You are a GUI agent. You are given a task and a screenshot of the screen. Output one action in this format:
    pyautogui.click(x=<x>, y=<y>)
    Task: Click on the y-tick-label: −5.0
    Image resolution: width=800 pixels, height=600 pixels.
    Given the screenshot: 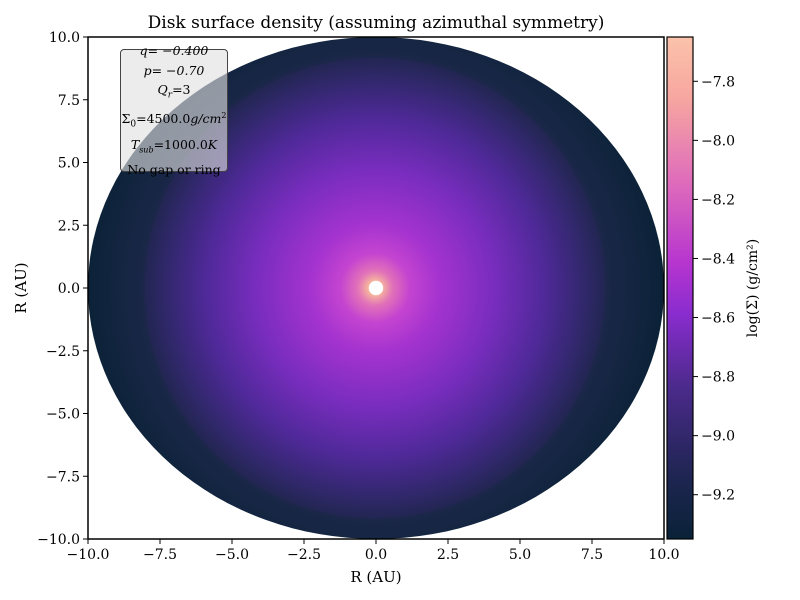 What is the action you would take?
    pyautogui.click(x=63, y=415)
    